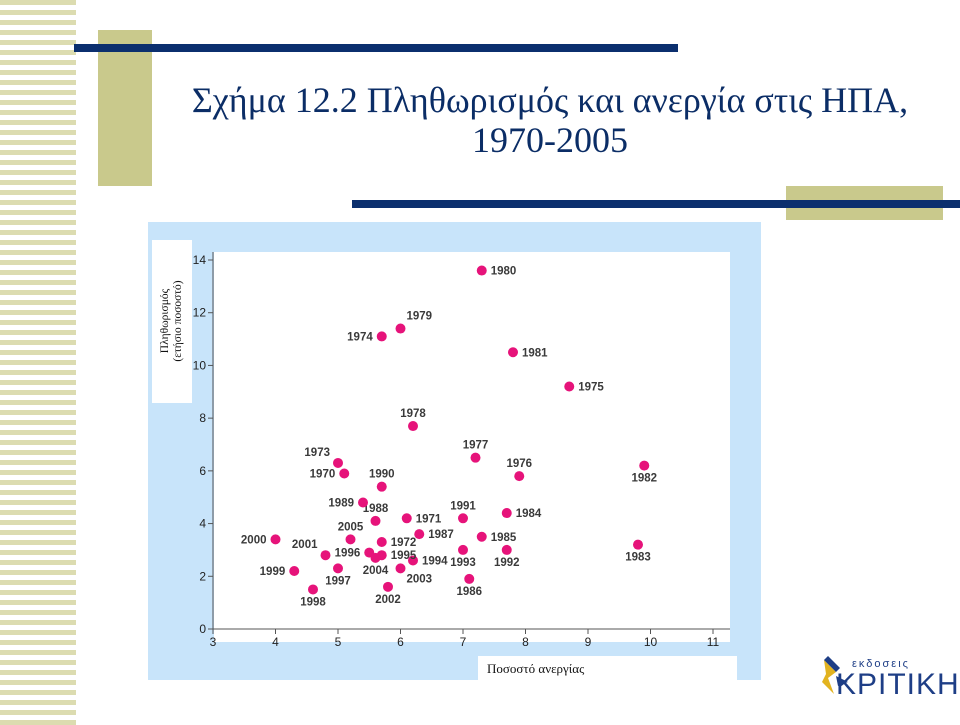 The image size is (960, 725). Describe the element at coordinates (504, 538) in the screenshot. I see `point-label: 1985` at that location.